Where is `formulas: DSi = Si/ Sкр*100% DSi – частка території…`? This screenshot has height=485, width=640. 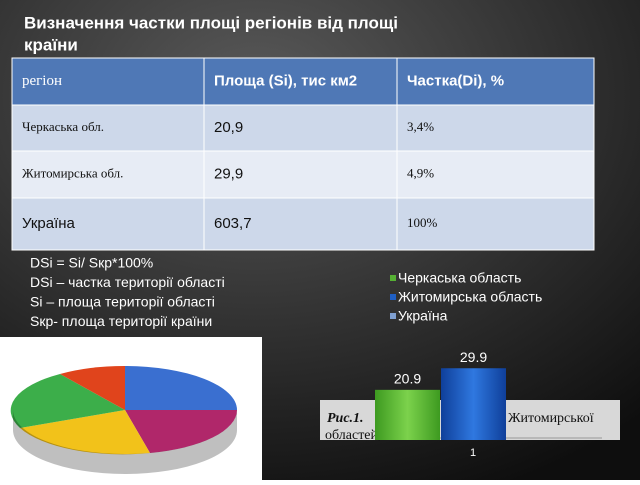 formulas: DSi = Si/ Sкр*100% DSi – частка території… is located at coordinates (127, 292).